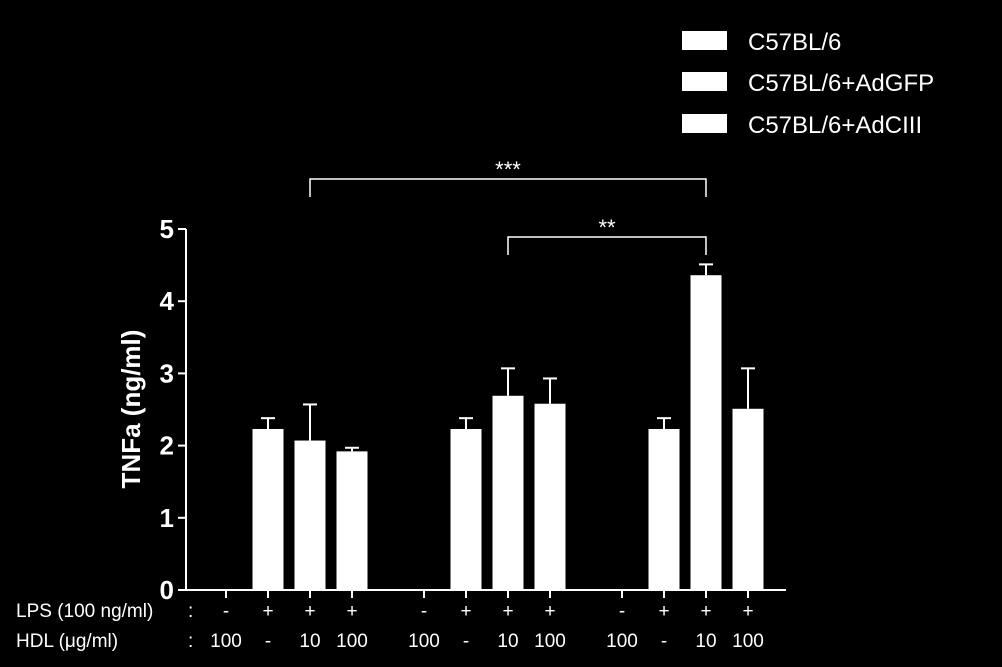  What do you see at coordinates (167, 446) in the screenshot?
I see `y-tick-label: 2` at bounding box center [167, 446].